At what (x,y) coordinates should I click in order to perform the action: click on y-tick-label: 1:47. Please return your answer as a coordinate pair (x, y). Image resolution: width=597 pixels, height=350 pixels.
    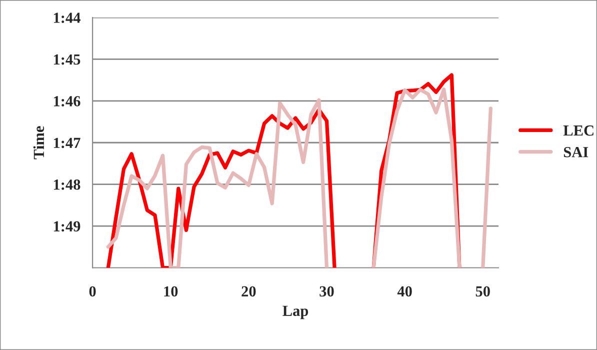
    Looking at the image, I should click on (67, 143).